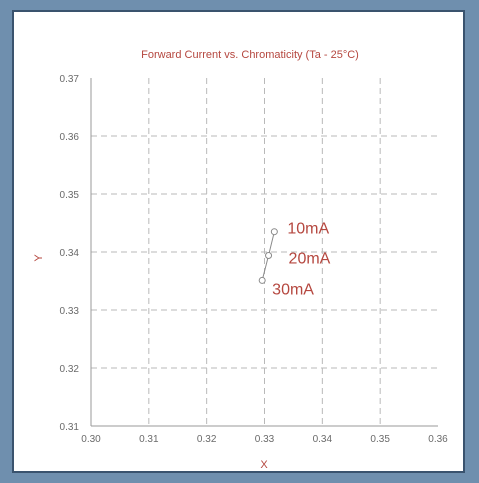  Describe the element at coordinates (149, 439) in the screenshot. I see `x-tick-label: 0.31` at that location.